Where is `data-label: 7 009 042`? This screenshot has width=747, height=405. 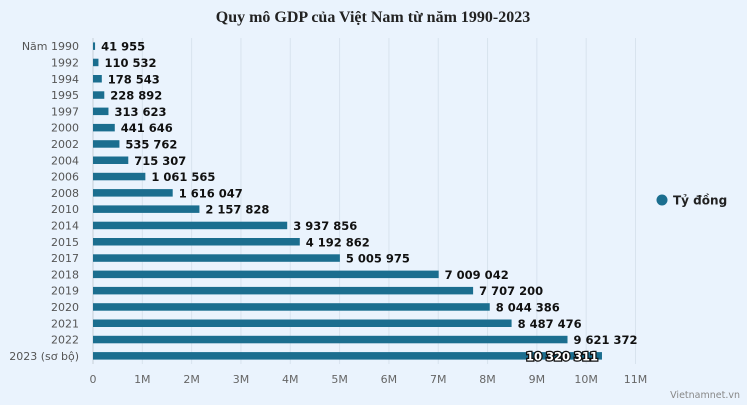
data-label: 7 009 042 is located at coordinates (477, 275).